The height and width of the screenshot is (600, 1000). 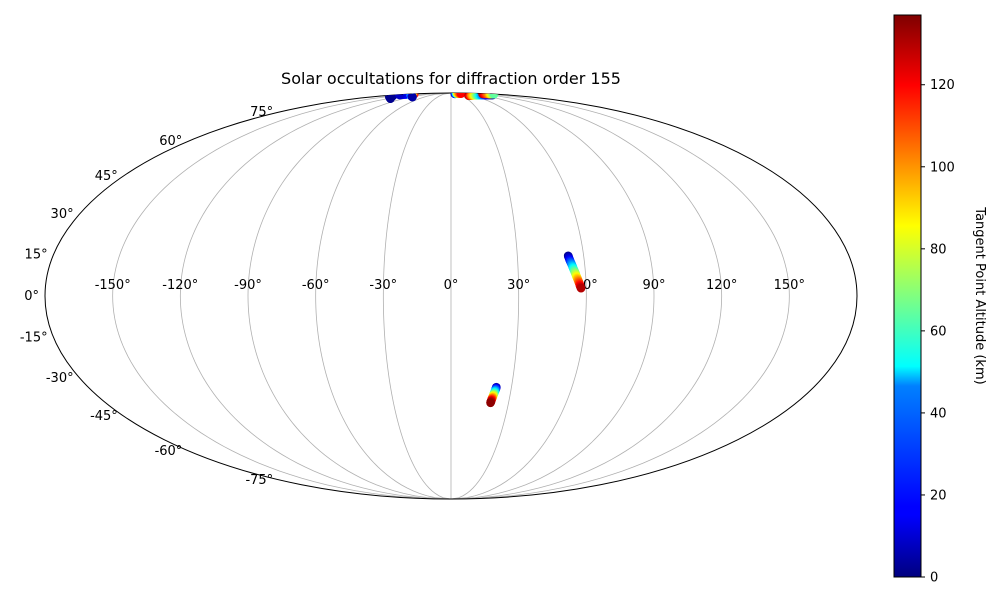 What do you see at coordinates (934, 578) in the screenshot?
I see `colorbar-tick-label: 0` at bounding box center [934, 578].